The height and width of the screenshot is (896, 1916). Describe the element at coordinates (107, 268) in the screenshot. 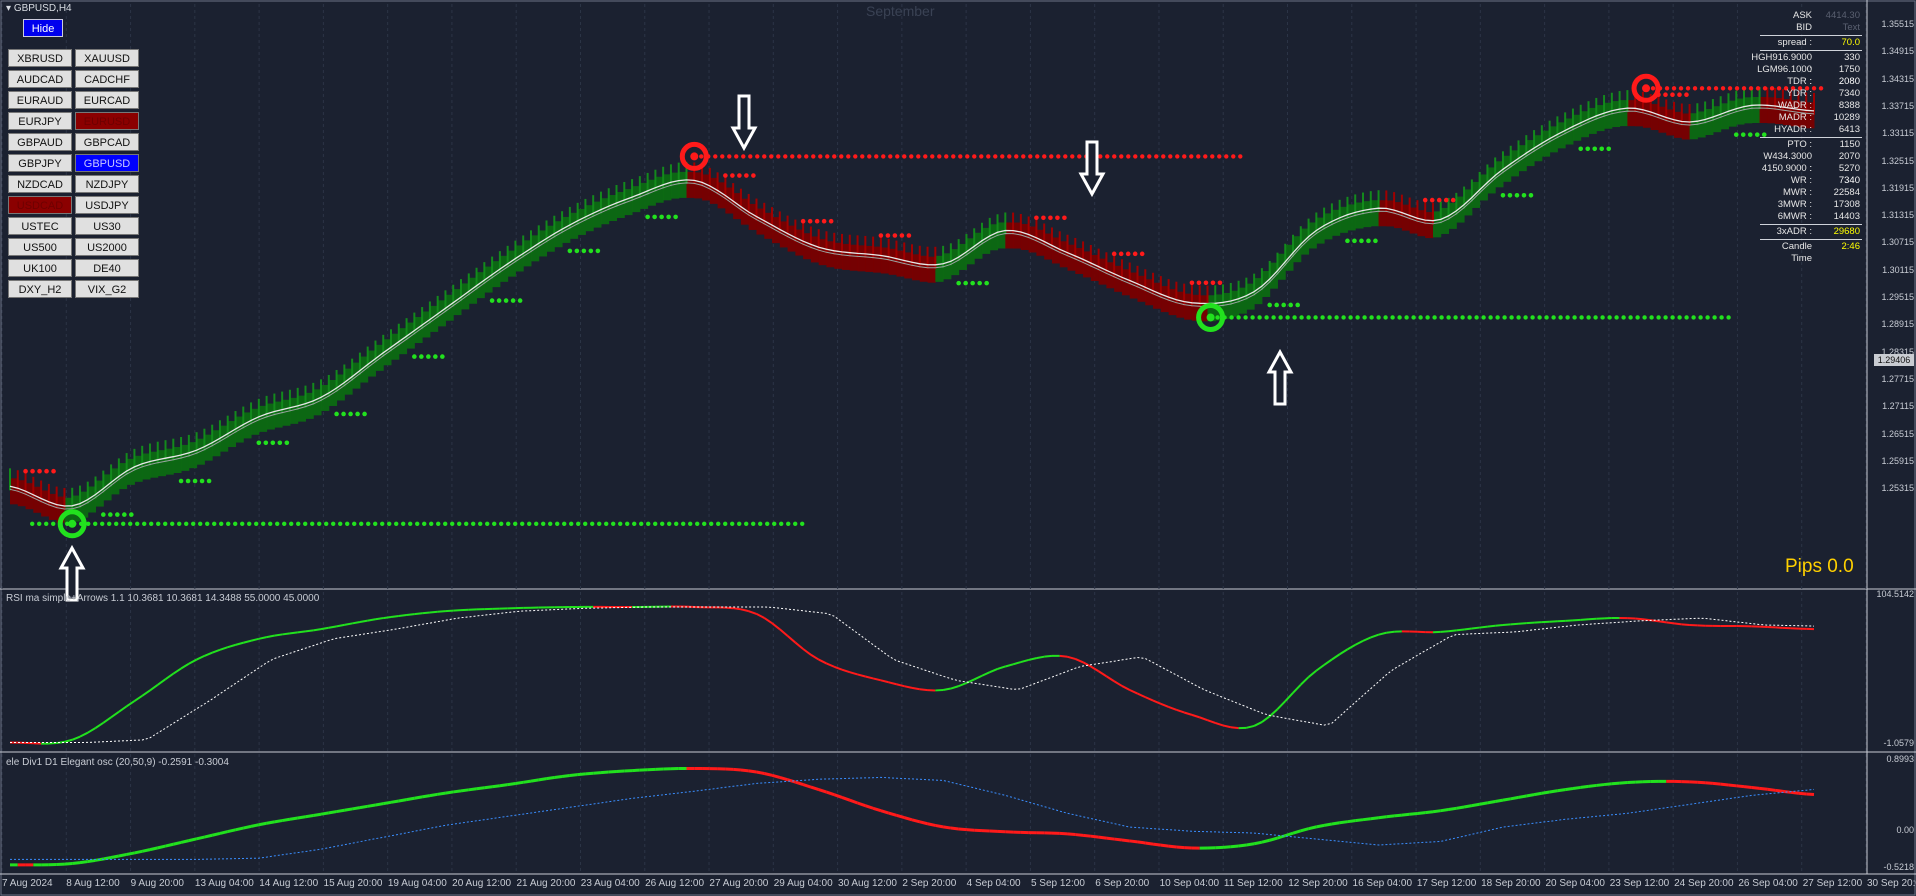

I see `symbol-button-de40: DE40` at that location.